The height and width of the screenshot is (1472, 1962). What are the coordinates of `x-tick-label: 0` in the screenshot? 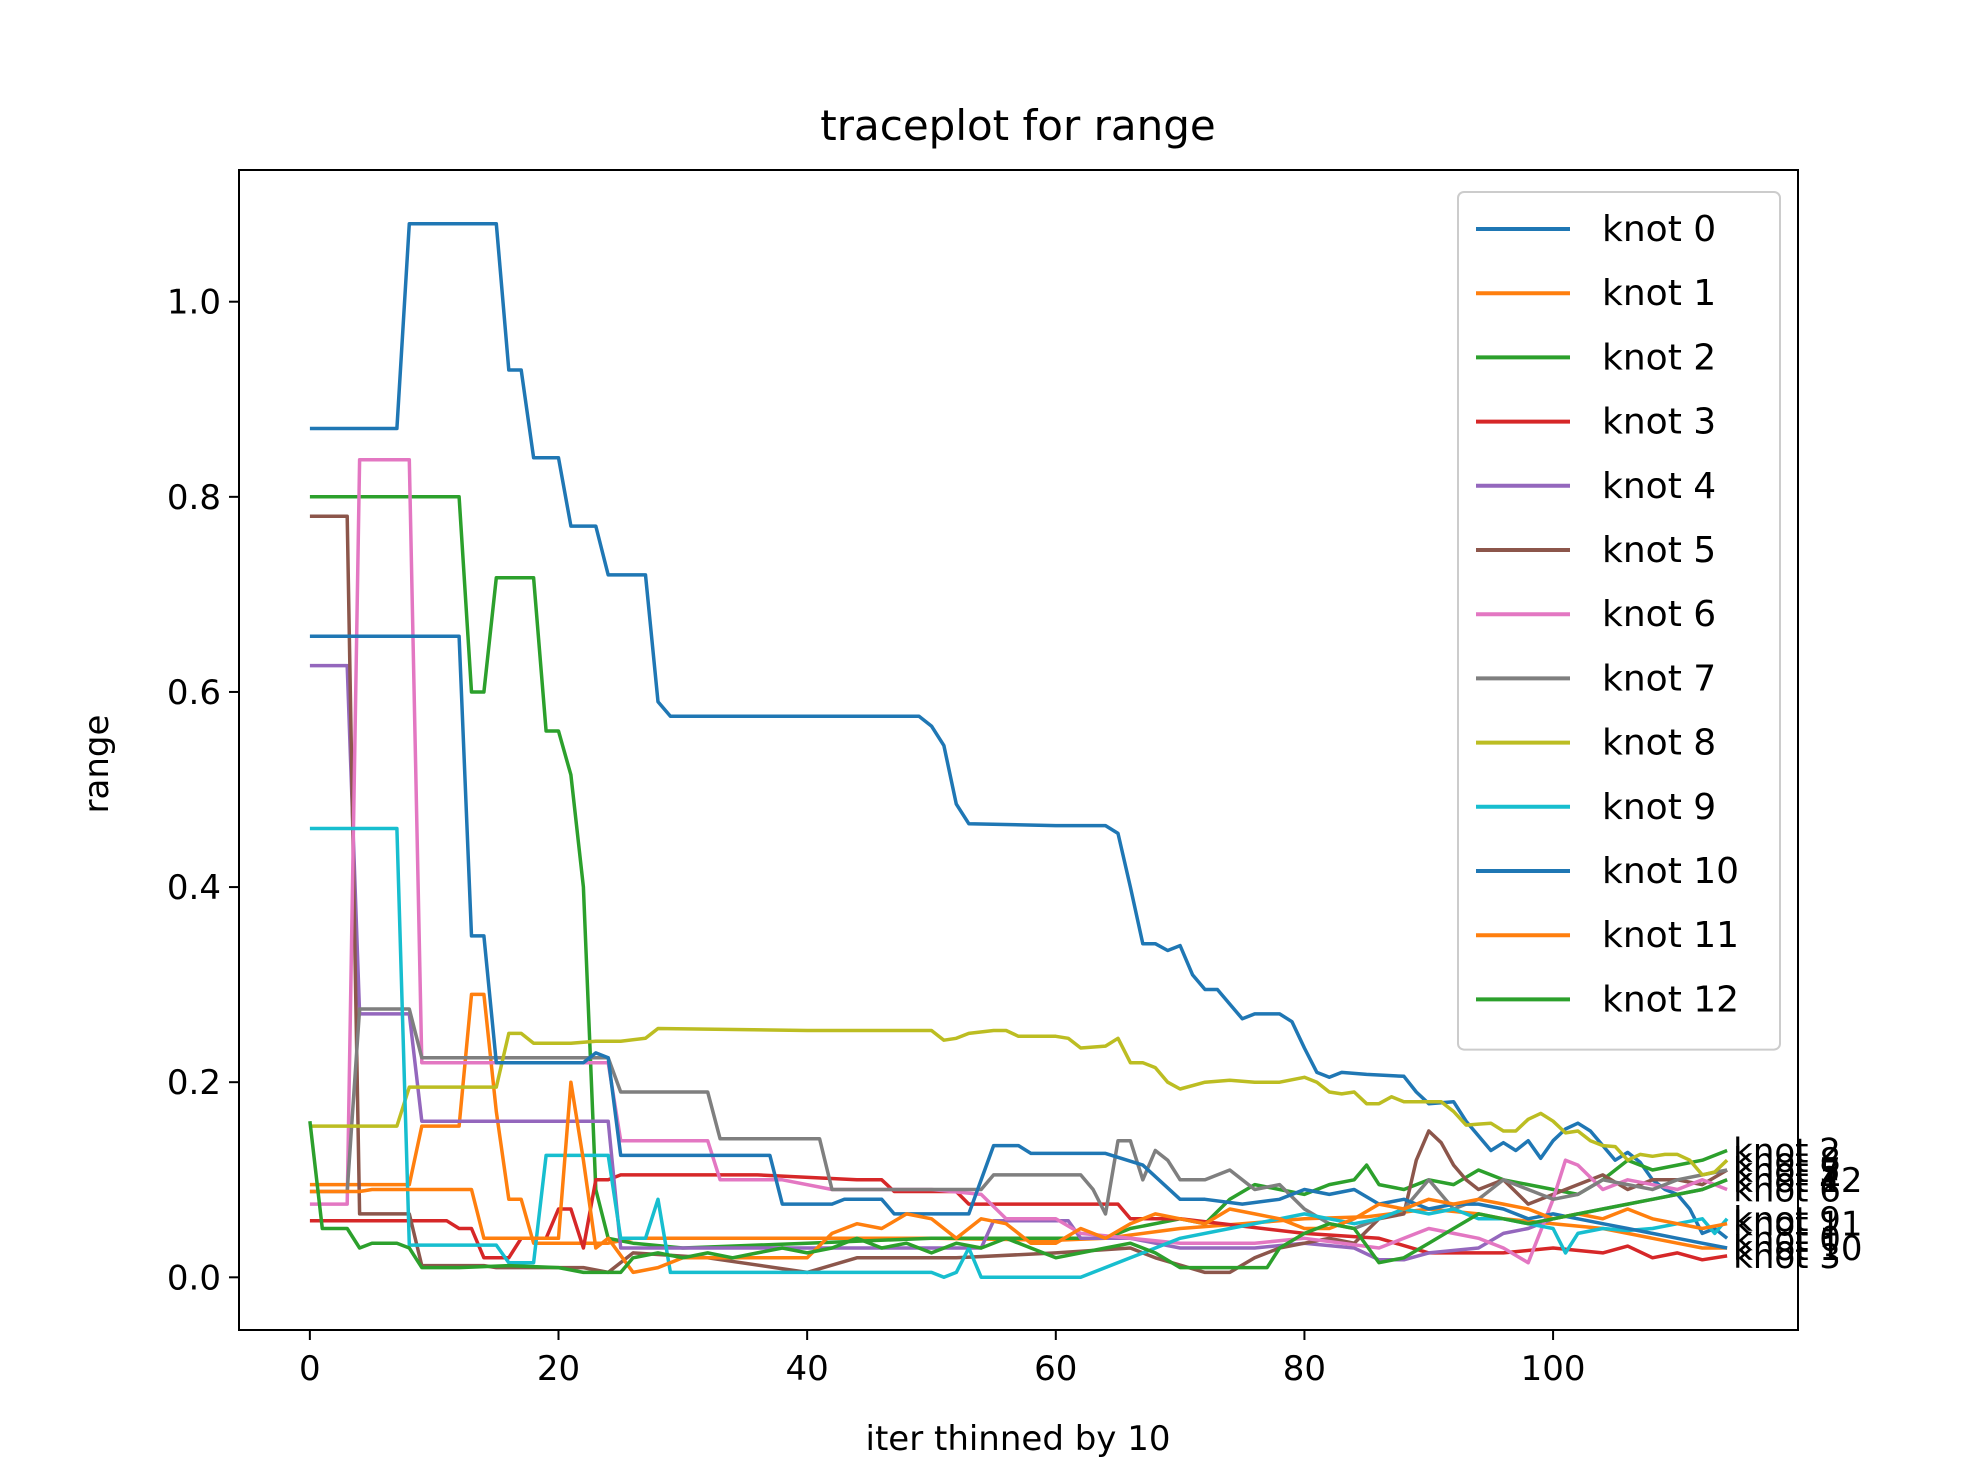 It's located at (310, 1369).